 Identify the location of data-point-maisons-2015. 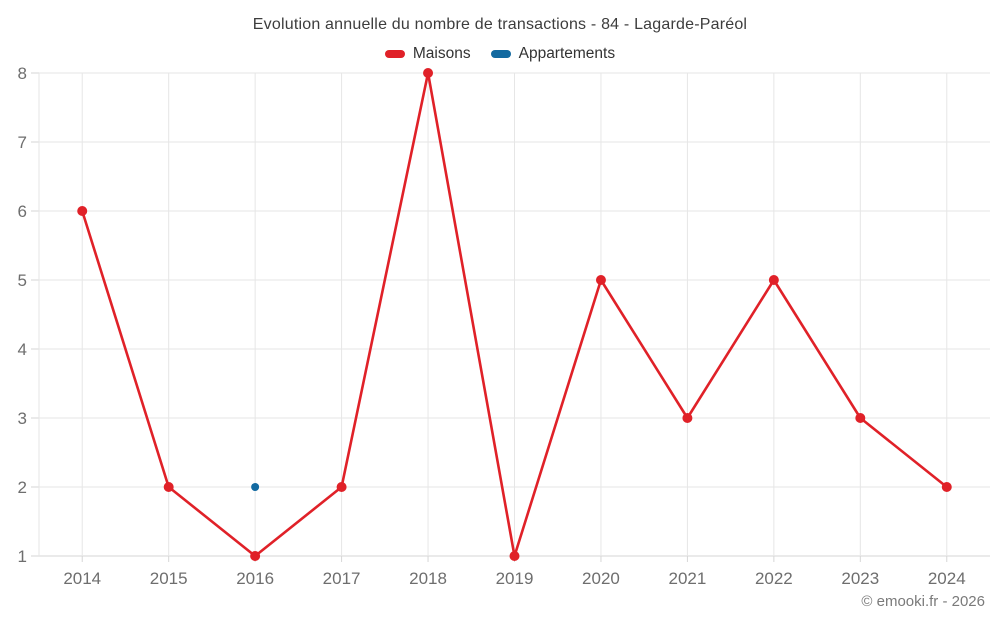
(168, 487).